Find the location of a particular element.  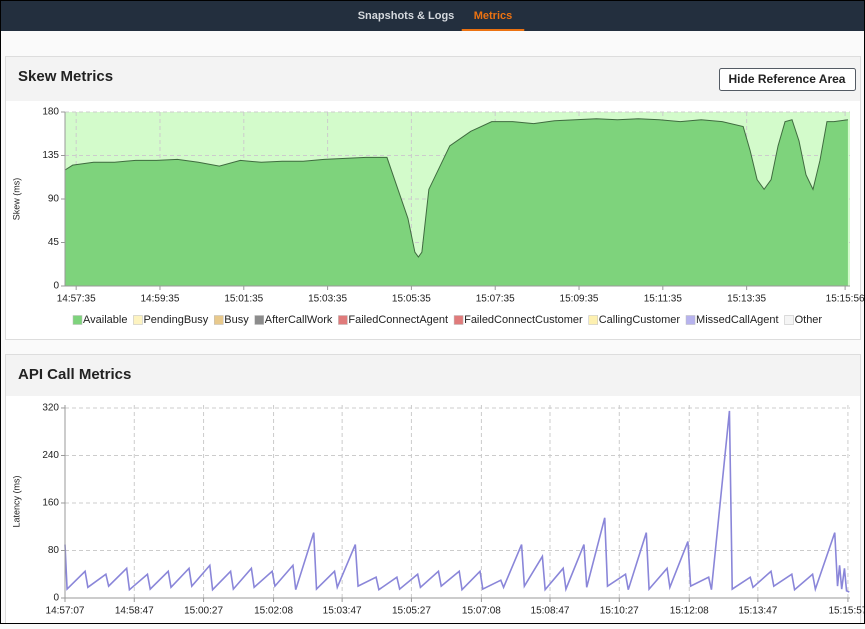

x-tick-label: 14:59:35 is located at coordinates (160, 299).